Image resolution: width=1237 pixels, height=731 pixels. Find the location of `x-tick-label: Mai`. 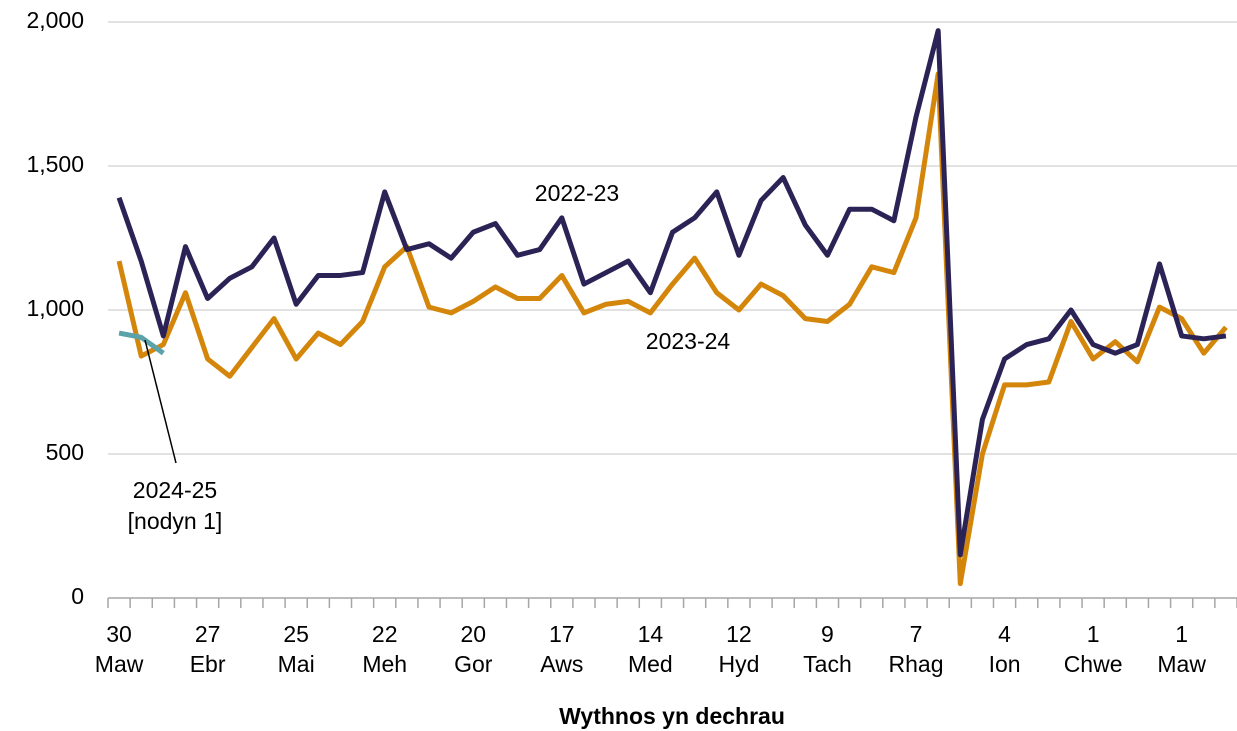

x-tick-label: Mai is located at coordinates (296, 664).